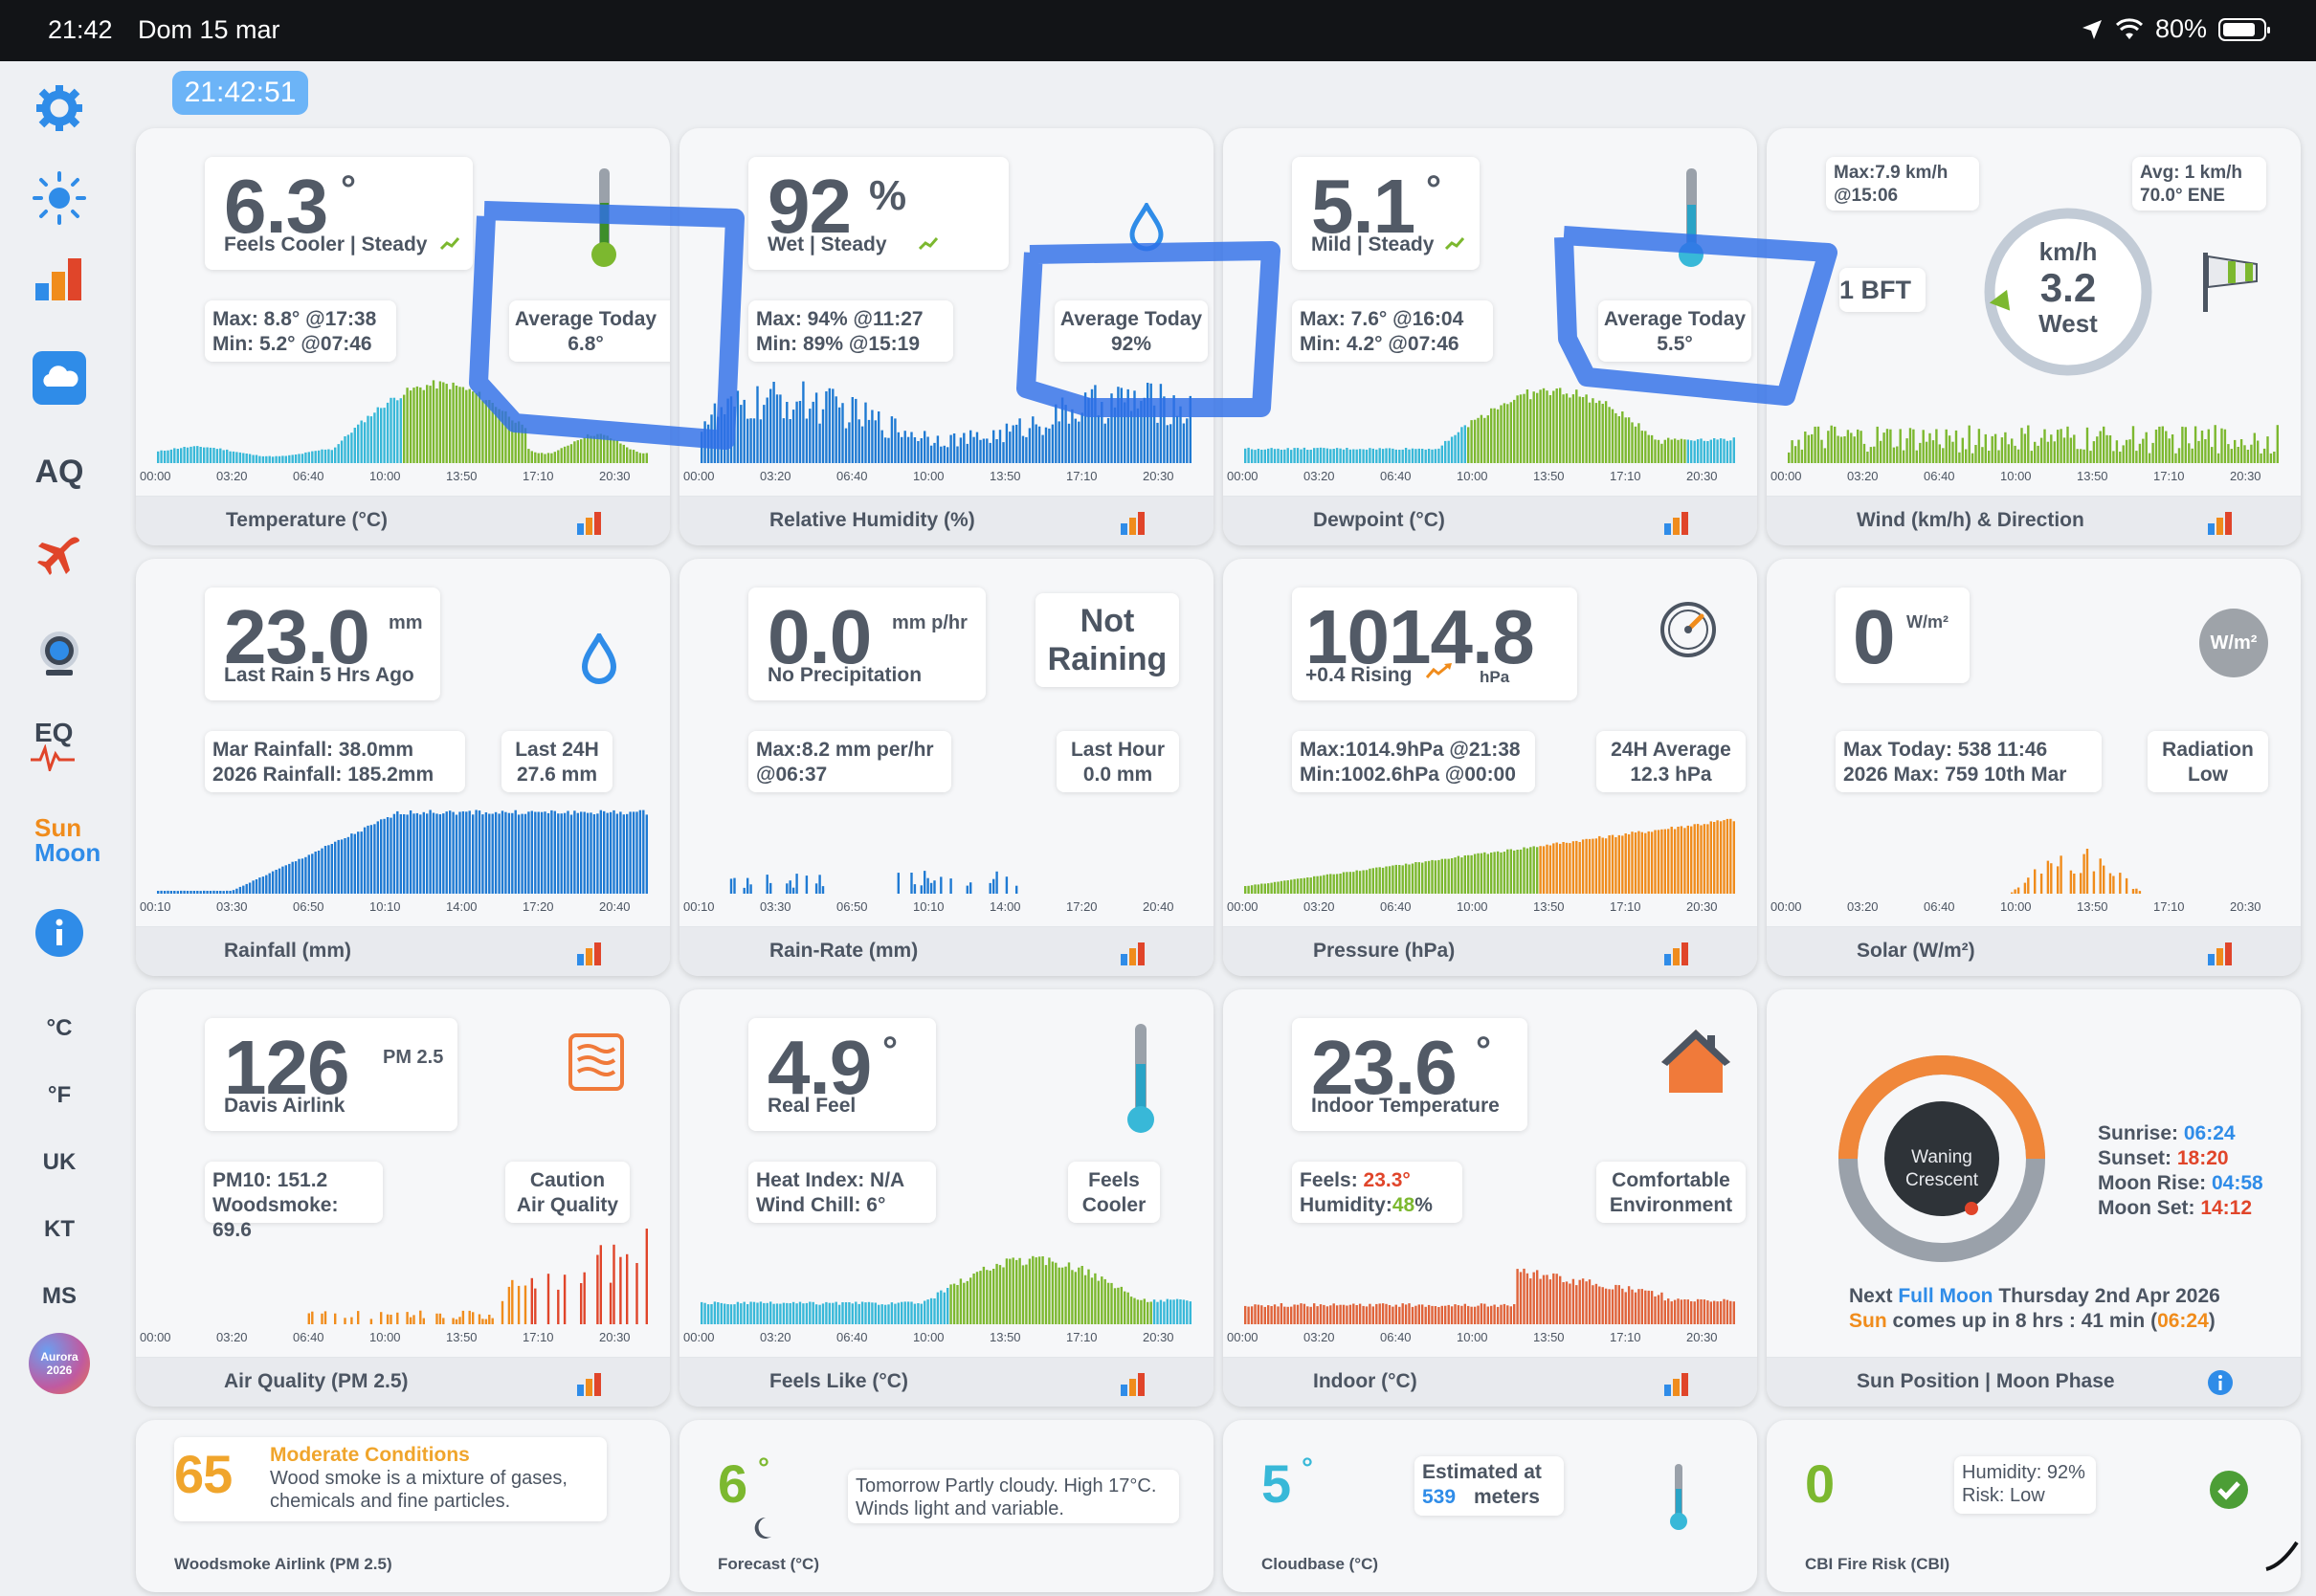 The image size is (2316, 1596). I want to click on charts-bar-icon, so click(60, 279).